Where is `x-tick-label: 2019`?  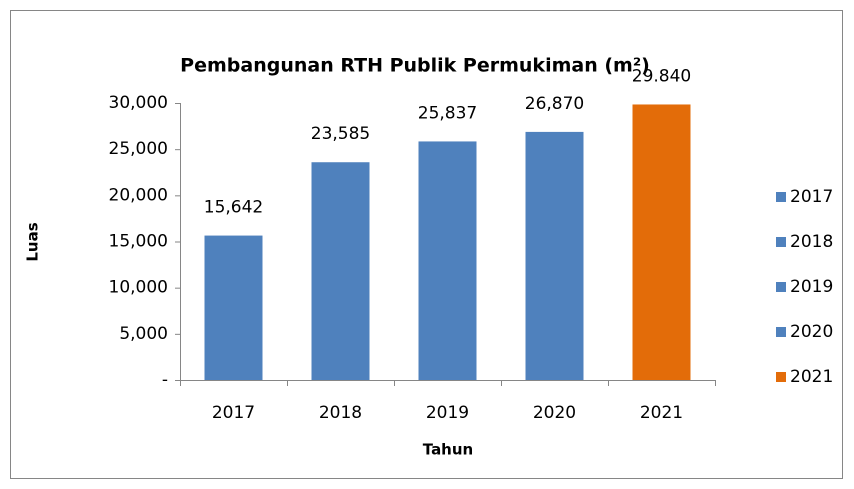 x-tick-label: 2019 is located at coordinates (447, 413).